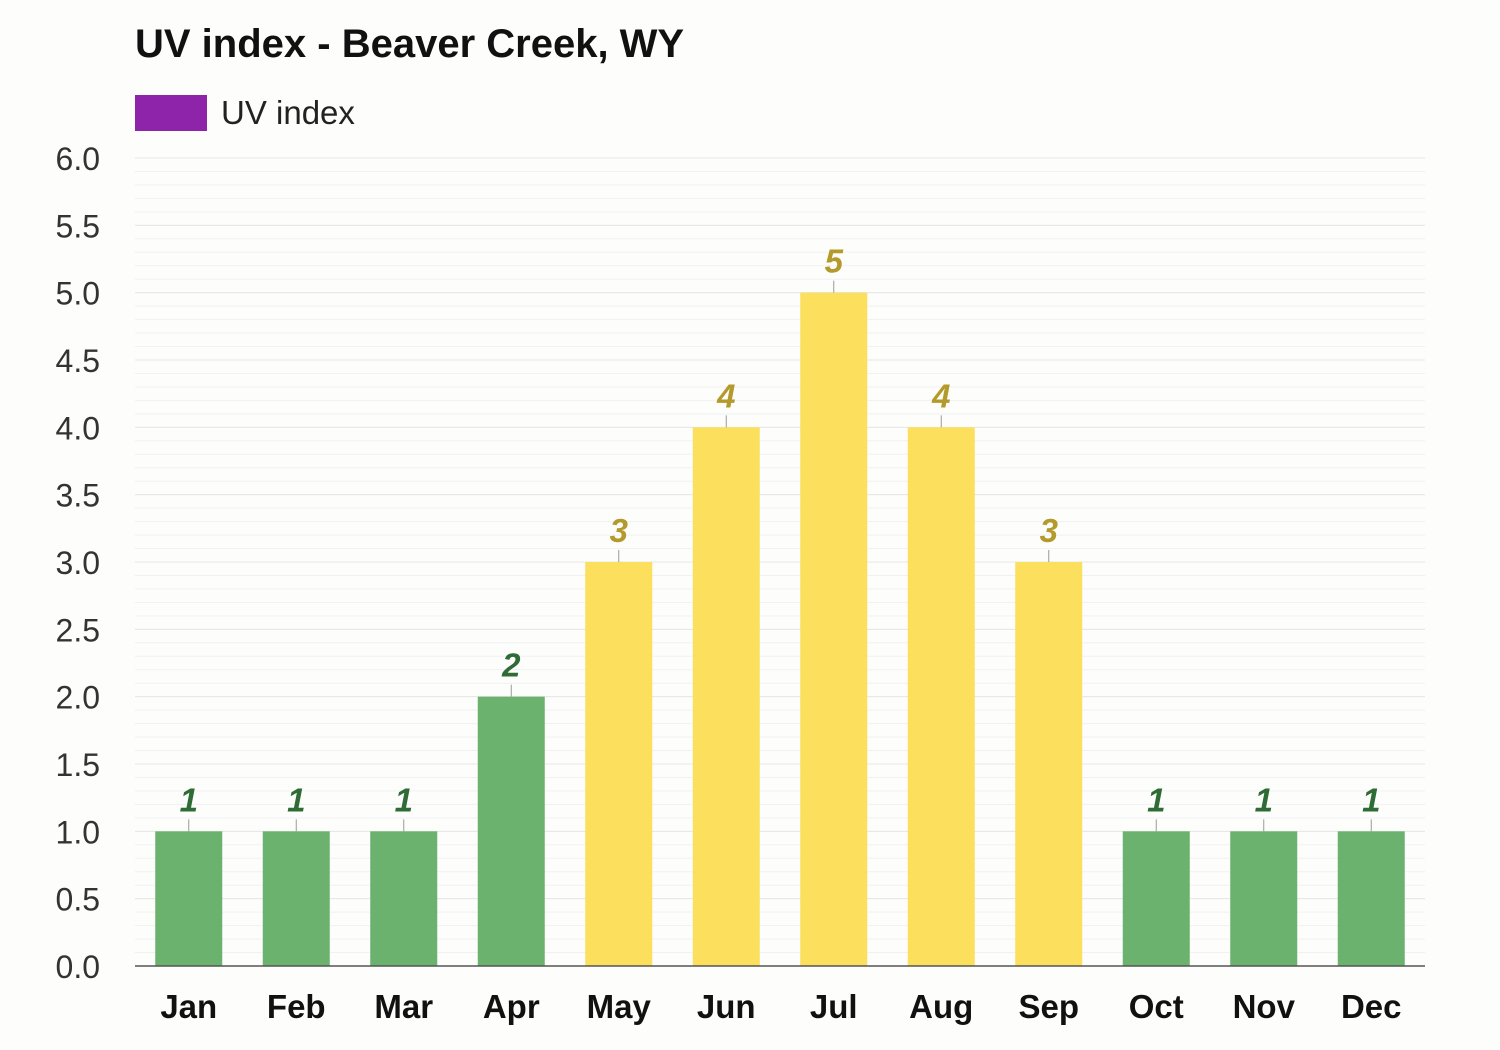 Image resolution: width=1500 pixels, height=1050 pixels. I want to click on data-label-mar: 1, so click(404, 799).